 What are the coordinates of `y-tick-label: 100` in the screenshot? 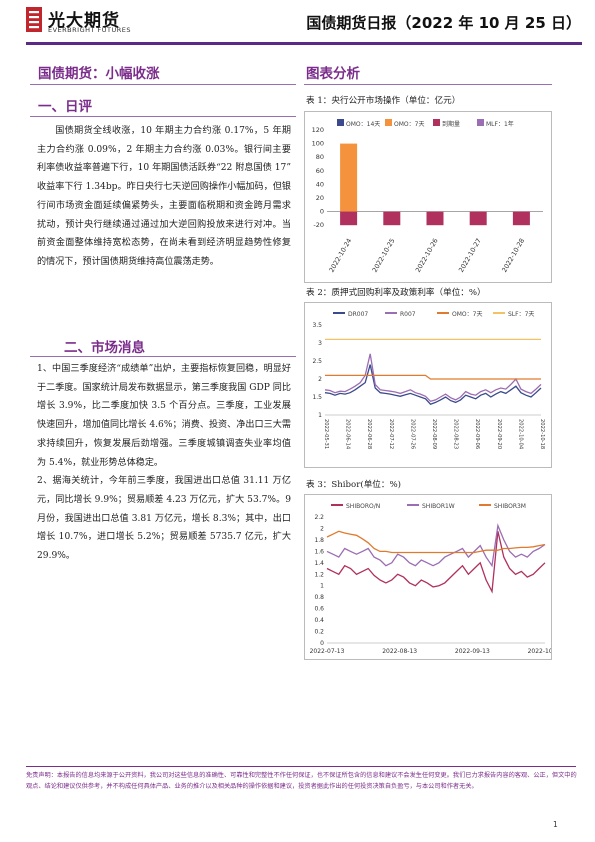 It's located at (318, 144).